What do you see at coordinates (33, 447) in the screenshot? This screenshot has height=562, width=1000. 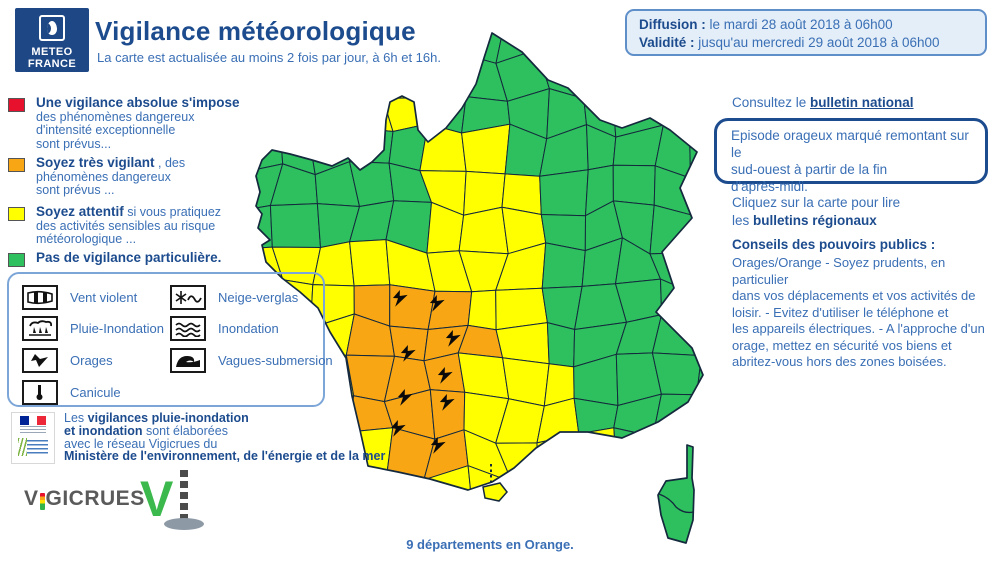 I see `marianne-icon` at bounding box center [33, 447].